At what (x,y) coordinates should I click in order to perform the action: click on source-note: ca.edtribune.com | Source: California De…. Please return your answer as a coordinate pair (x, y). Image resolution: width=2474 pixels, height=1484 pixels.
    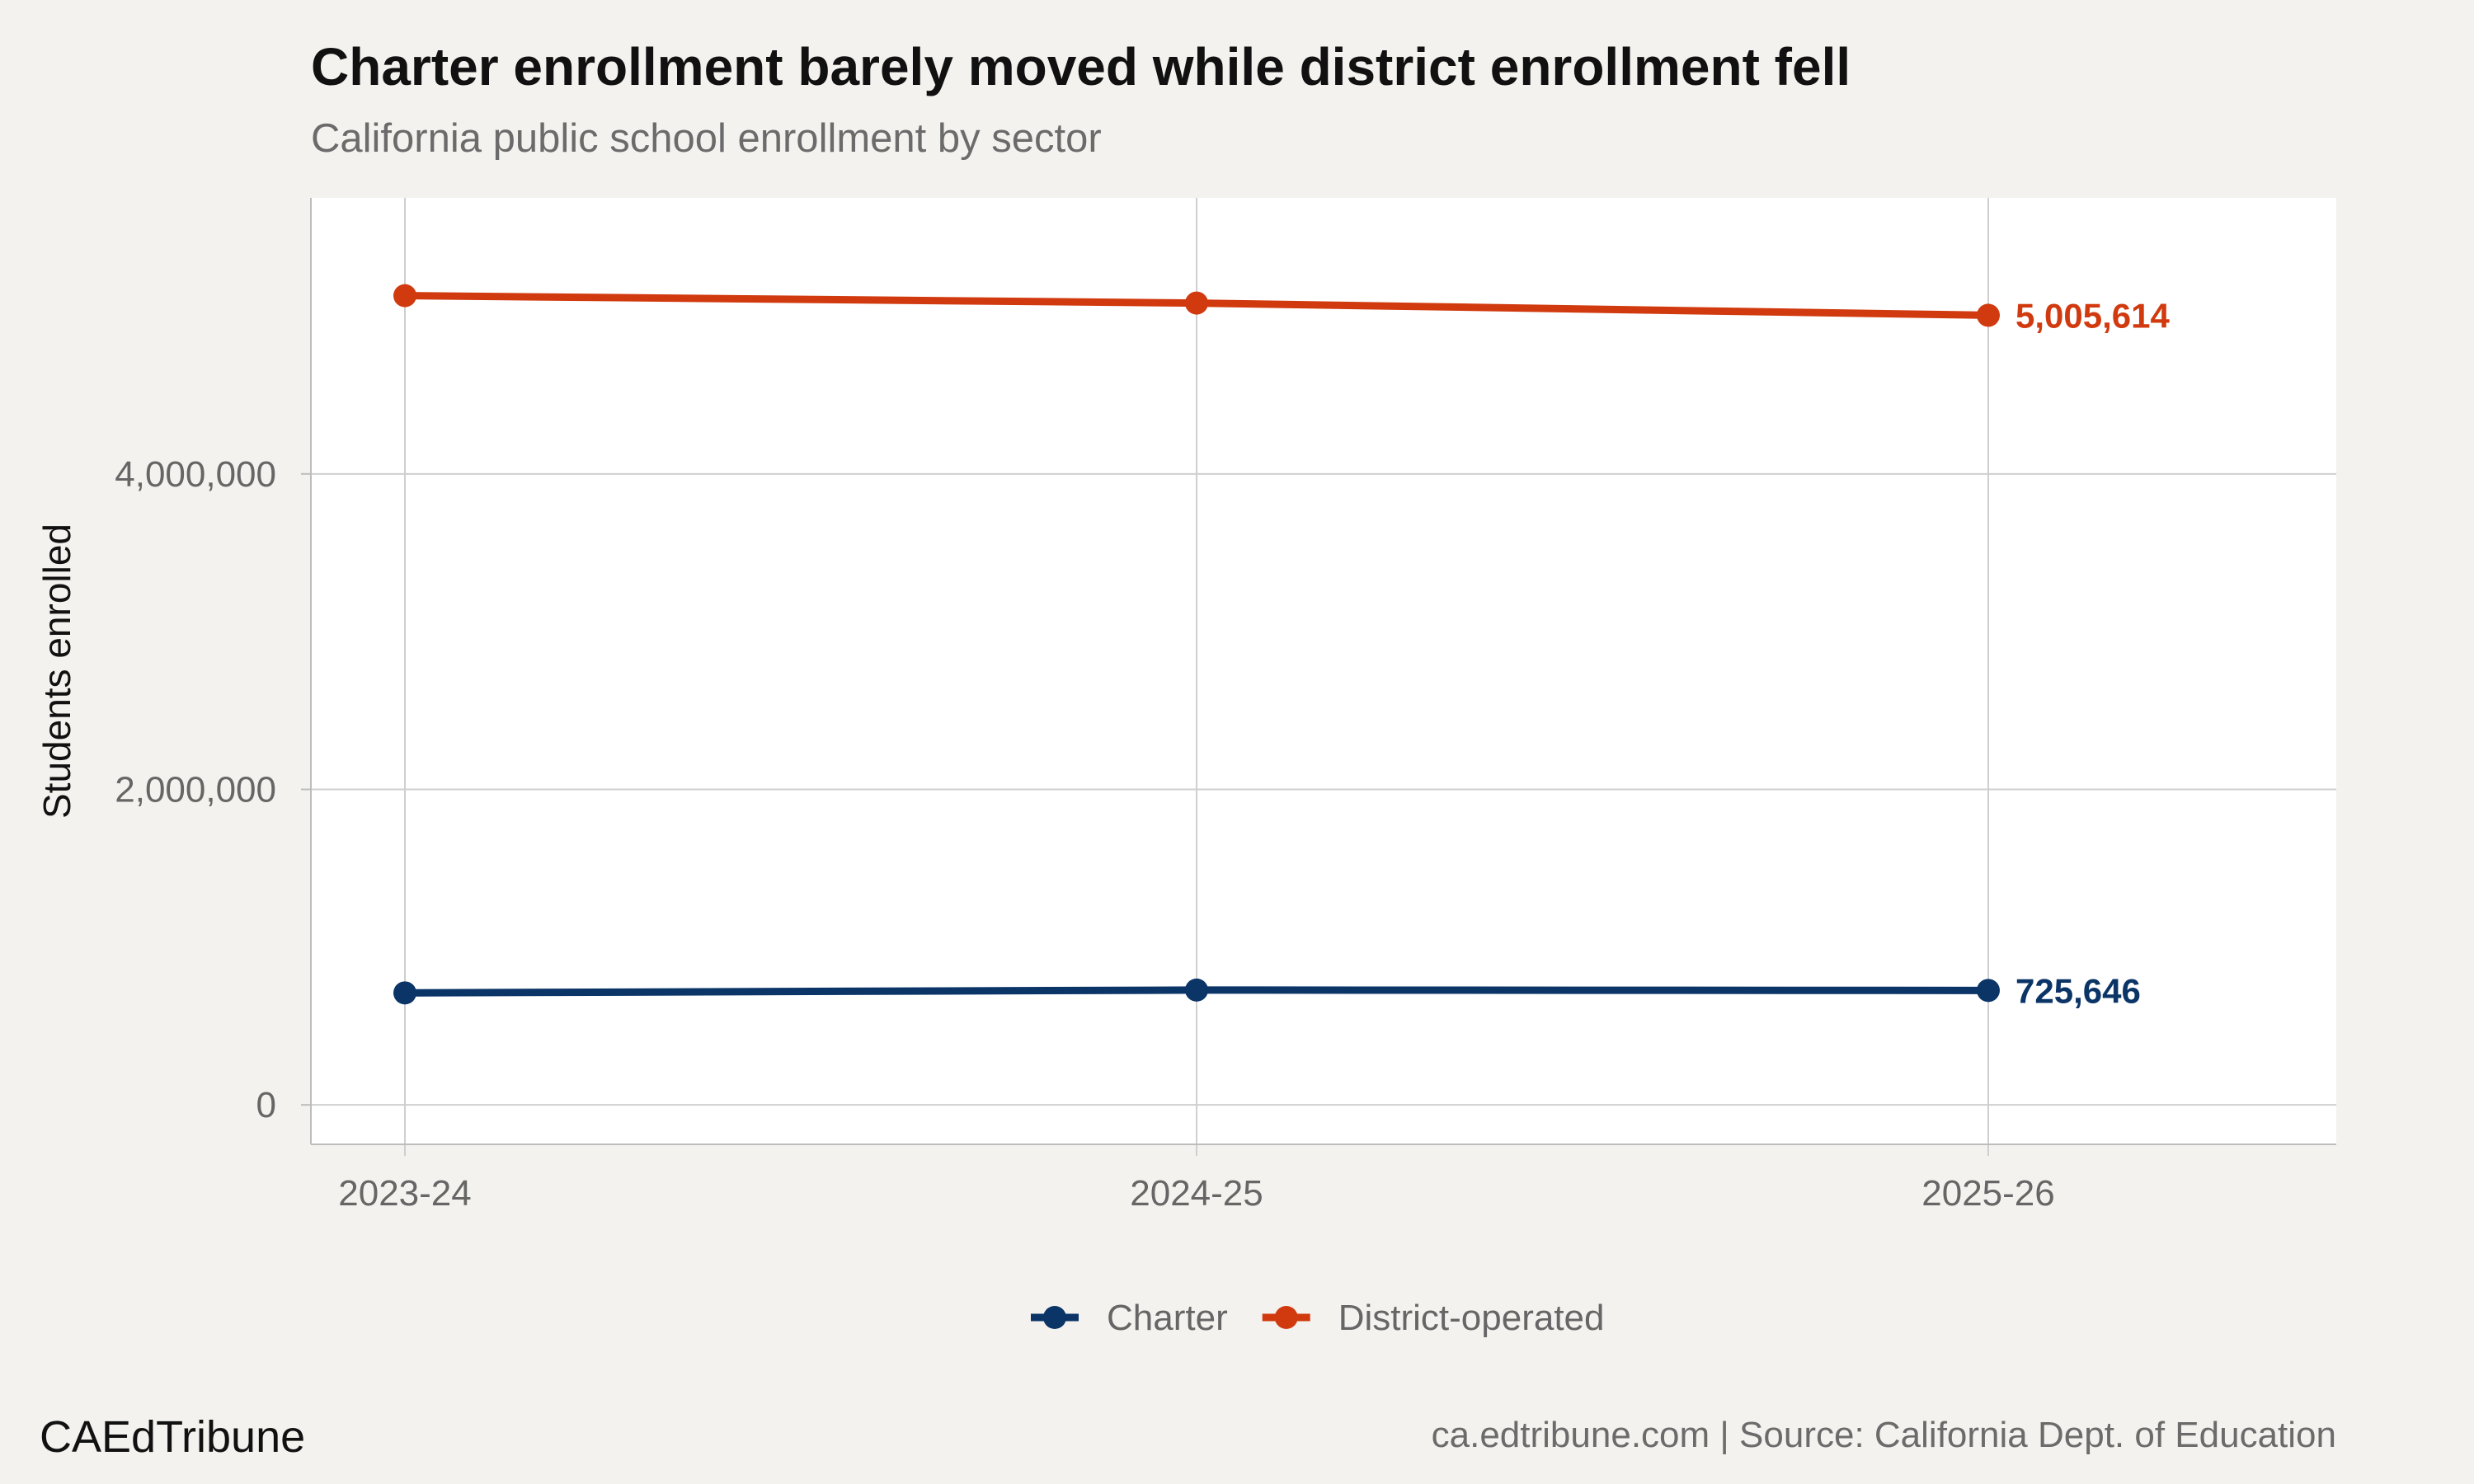
    Looking at the image, I should click on (1883, 1435).